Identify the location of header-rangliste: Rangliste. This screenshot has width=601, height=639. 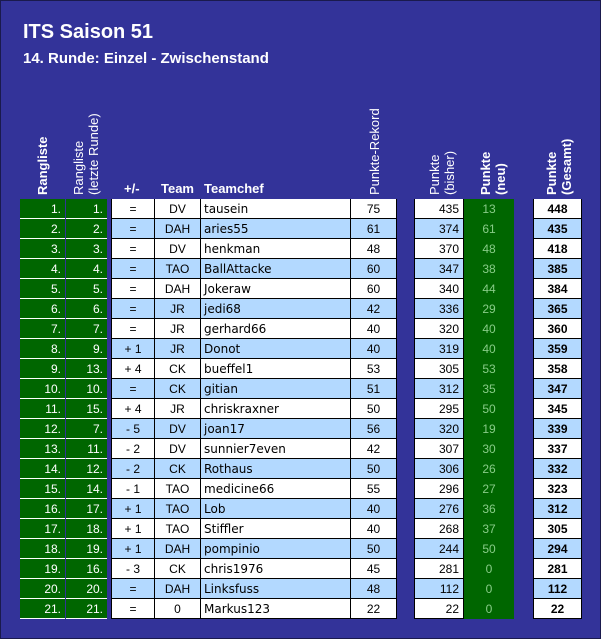
(42, 165).